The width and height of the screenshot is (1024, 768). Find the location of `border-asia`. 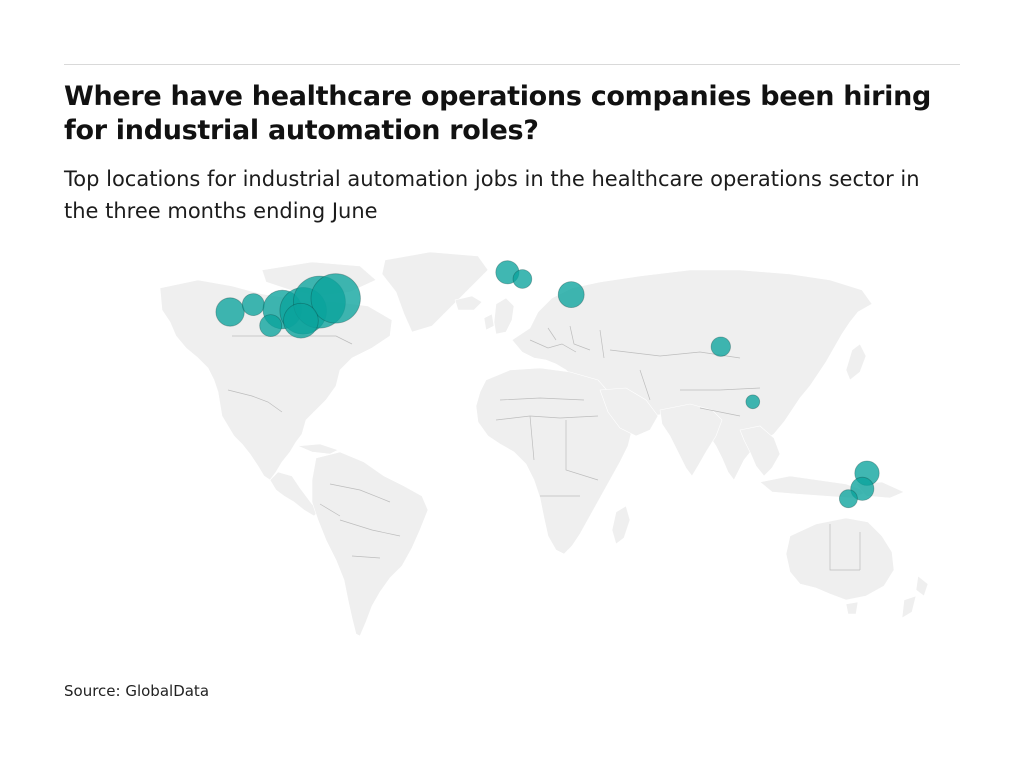

border-asia is located at coordinates (685, 383).